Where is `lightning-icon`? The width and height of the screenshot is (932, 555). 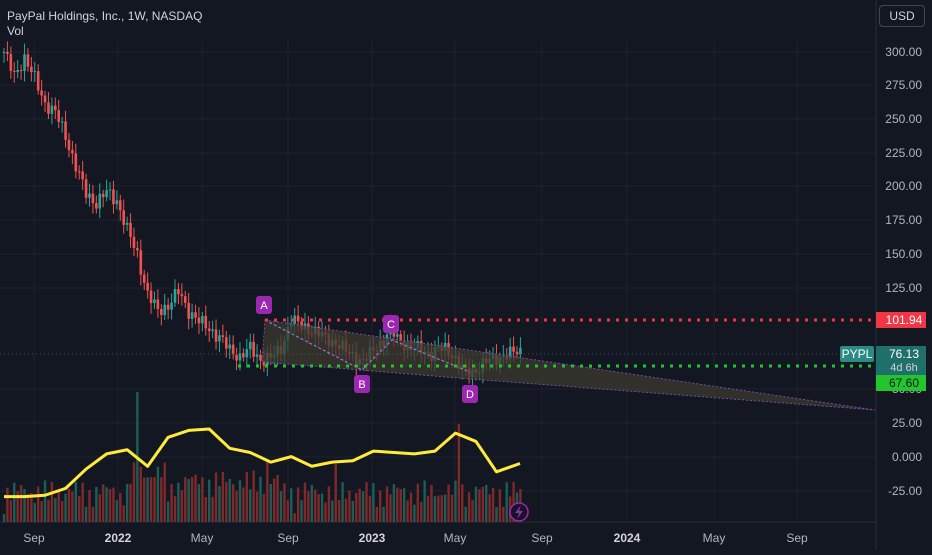 lightning-icon is located at coordinates (519, 512).